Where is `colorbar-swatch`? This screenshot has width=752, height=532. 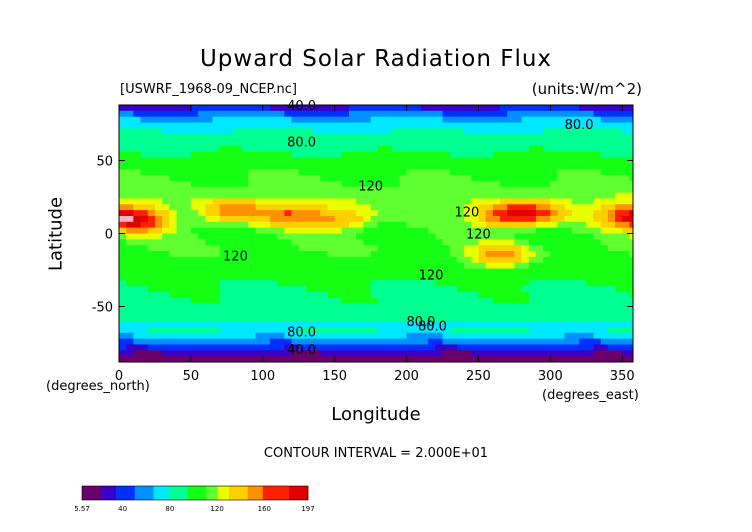
colorbar-swatch is located at coordinates (84, 493).